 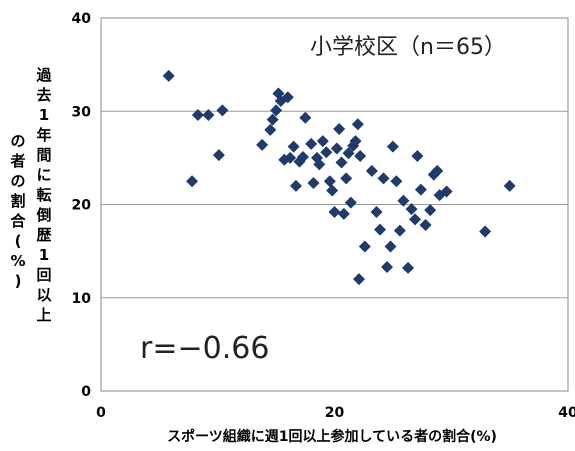 I want to click on y-tick-label: 0, so click(x=86, y=392).